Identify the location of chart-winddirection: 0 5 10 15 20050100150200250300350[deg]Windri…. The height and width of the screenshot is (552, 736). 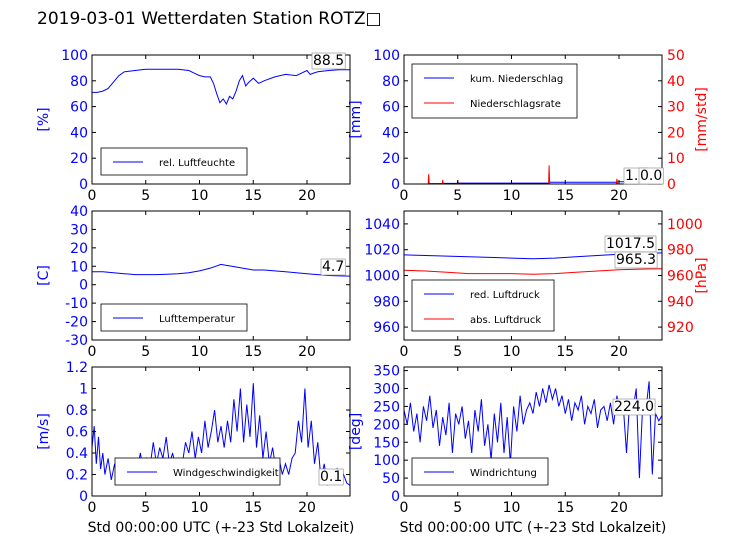
(507, 450).